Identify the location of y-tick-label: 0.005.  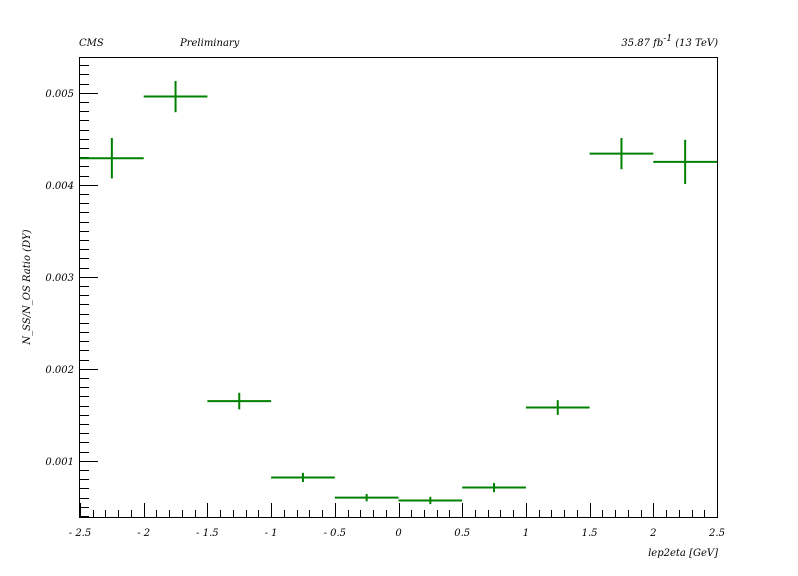
(59, 94).